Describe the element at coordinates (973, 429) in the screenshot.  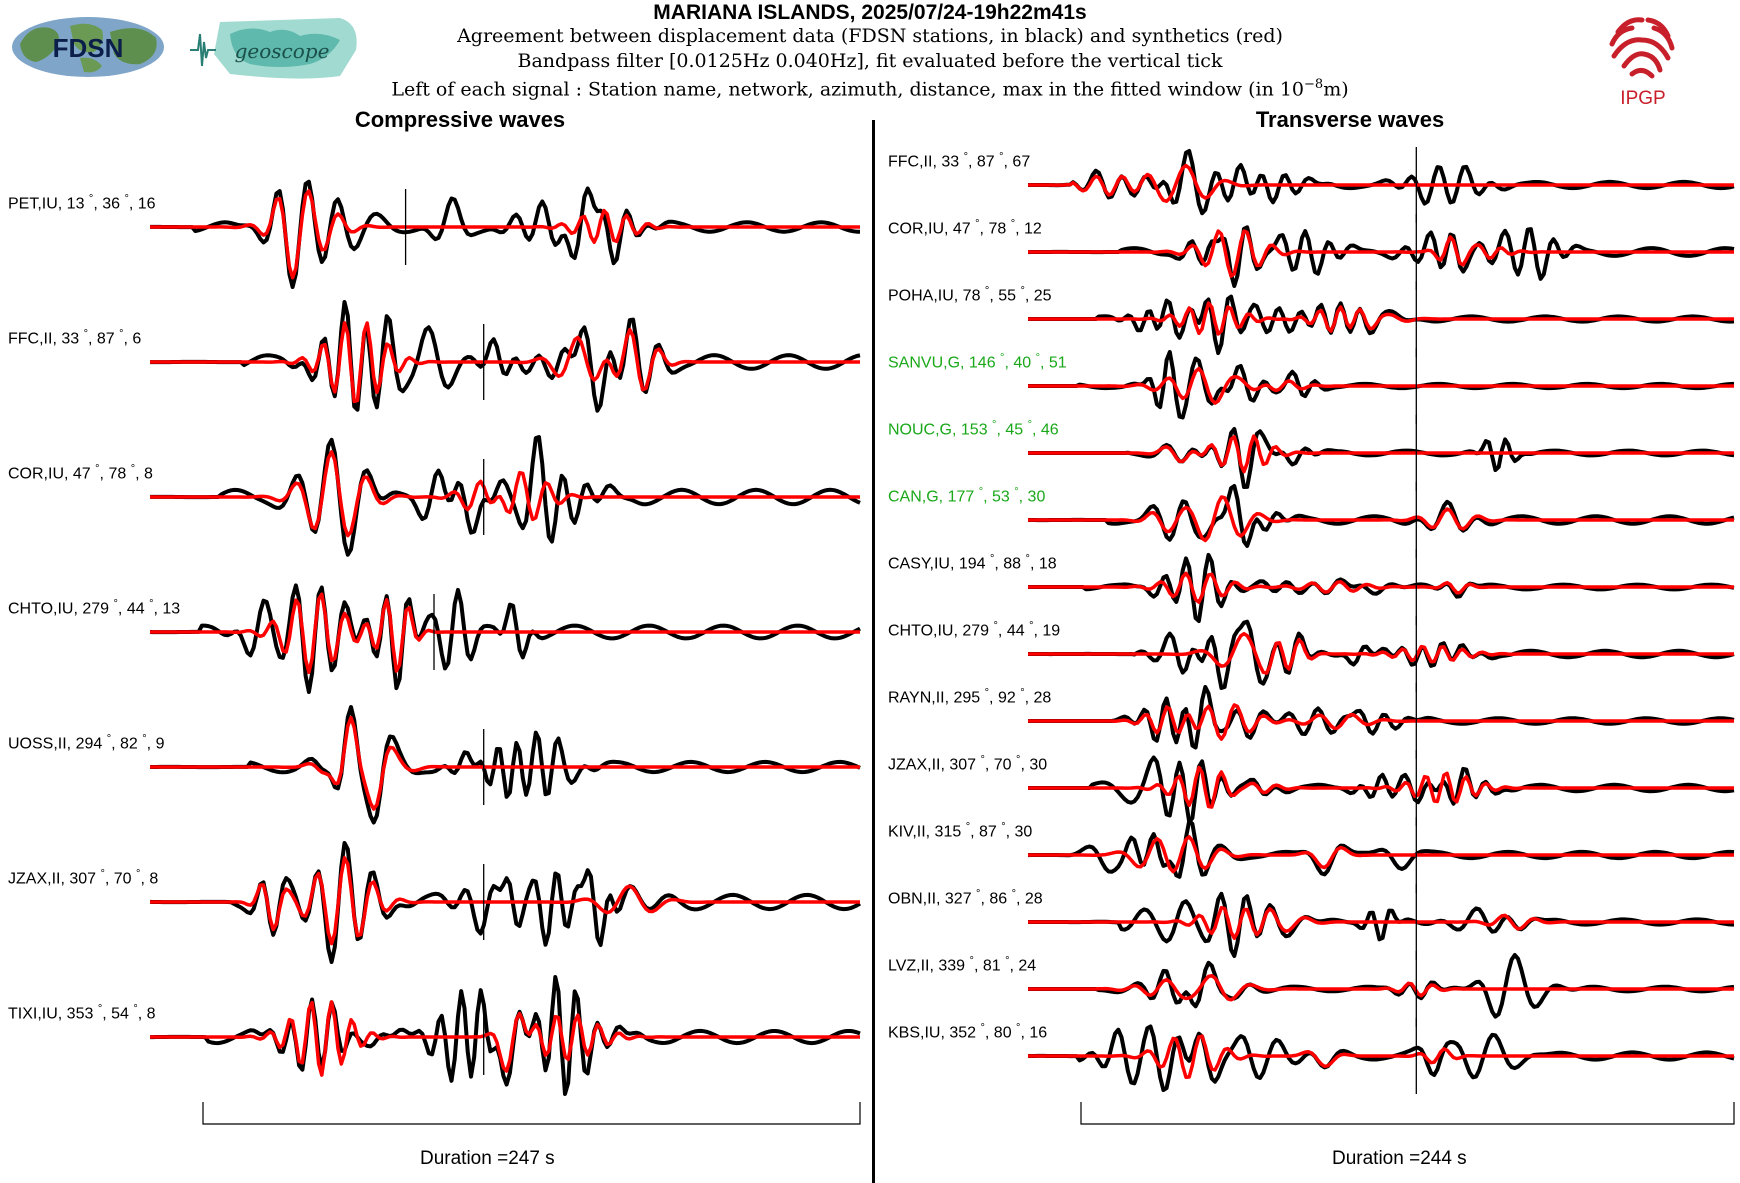
I see `station-label-t-nouc: NOUC,G, 153 °, 45 °, 46` at that location.